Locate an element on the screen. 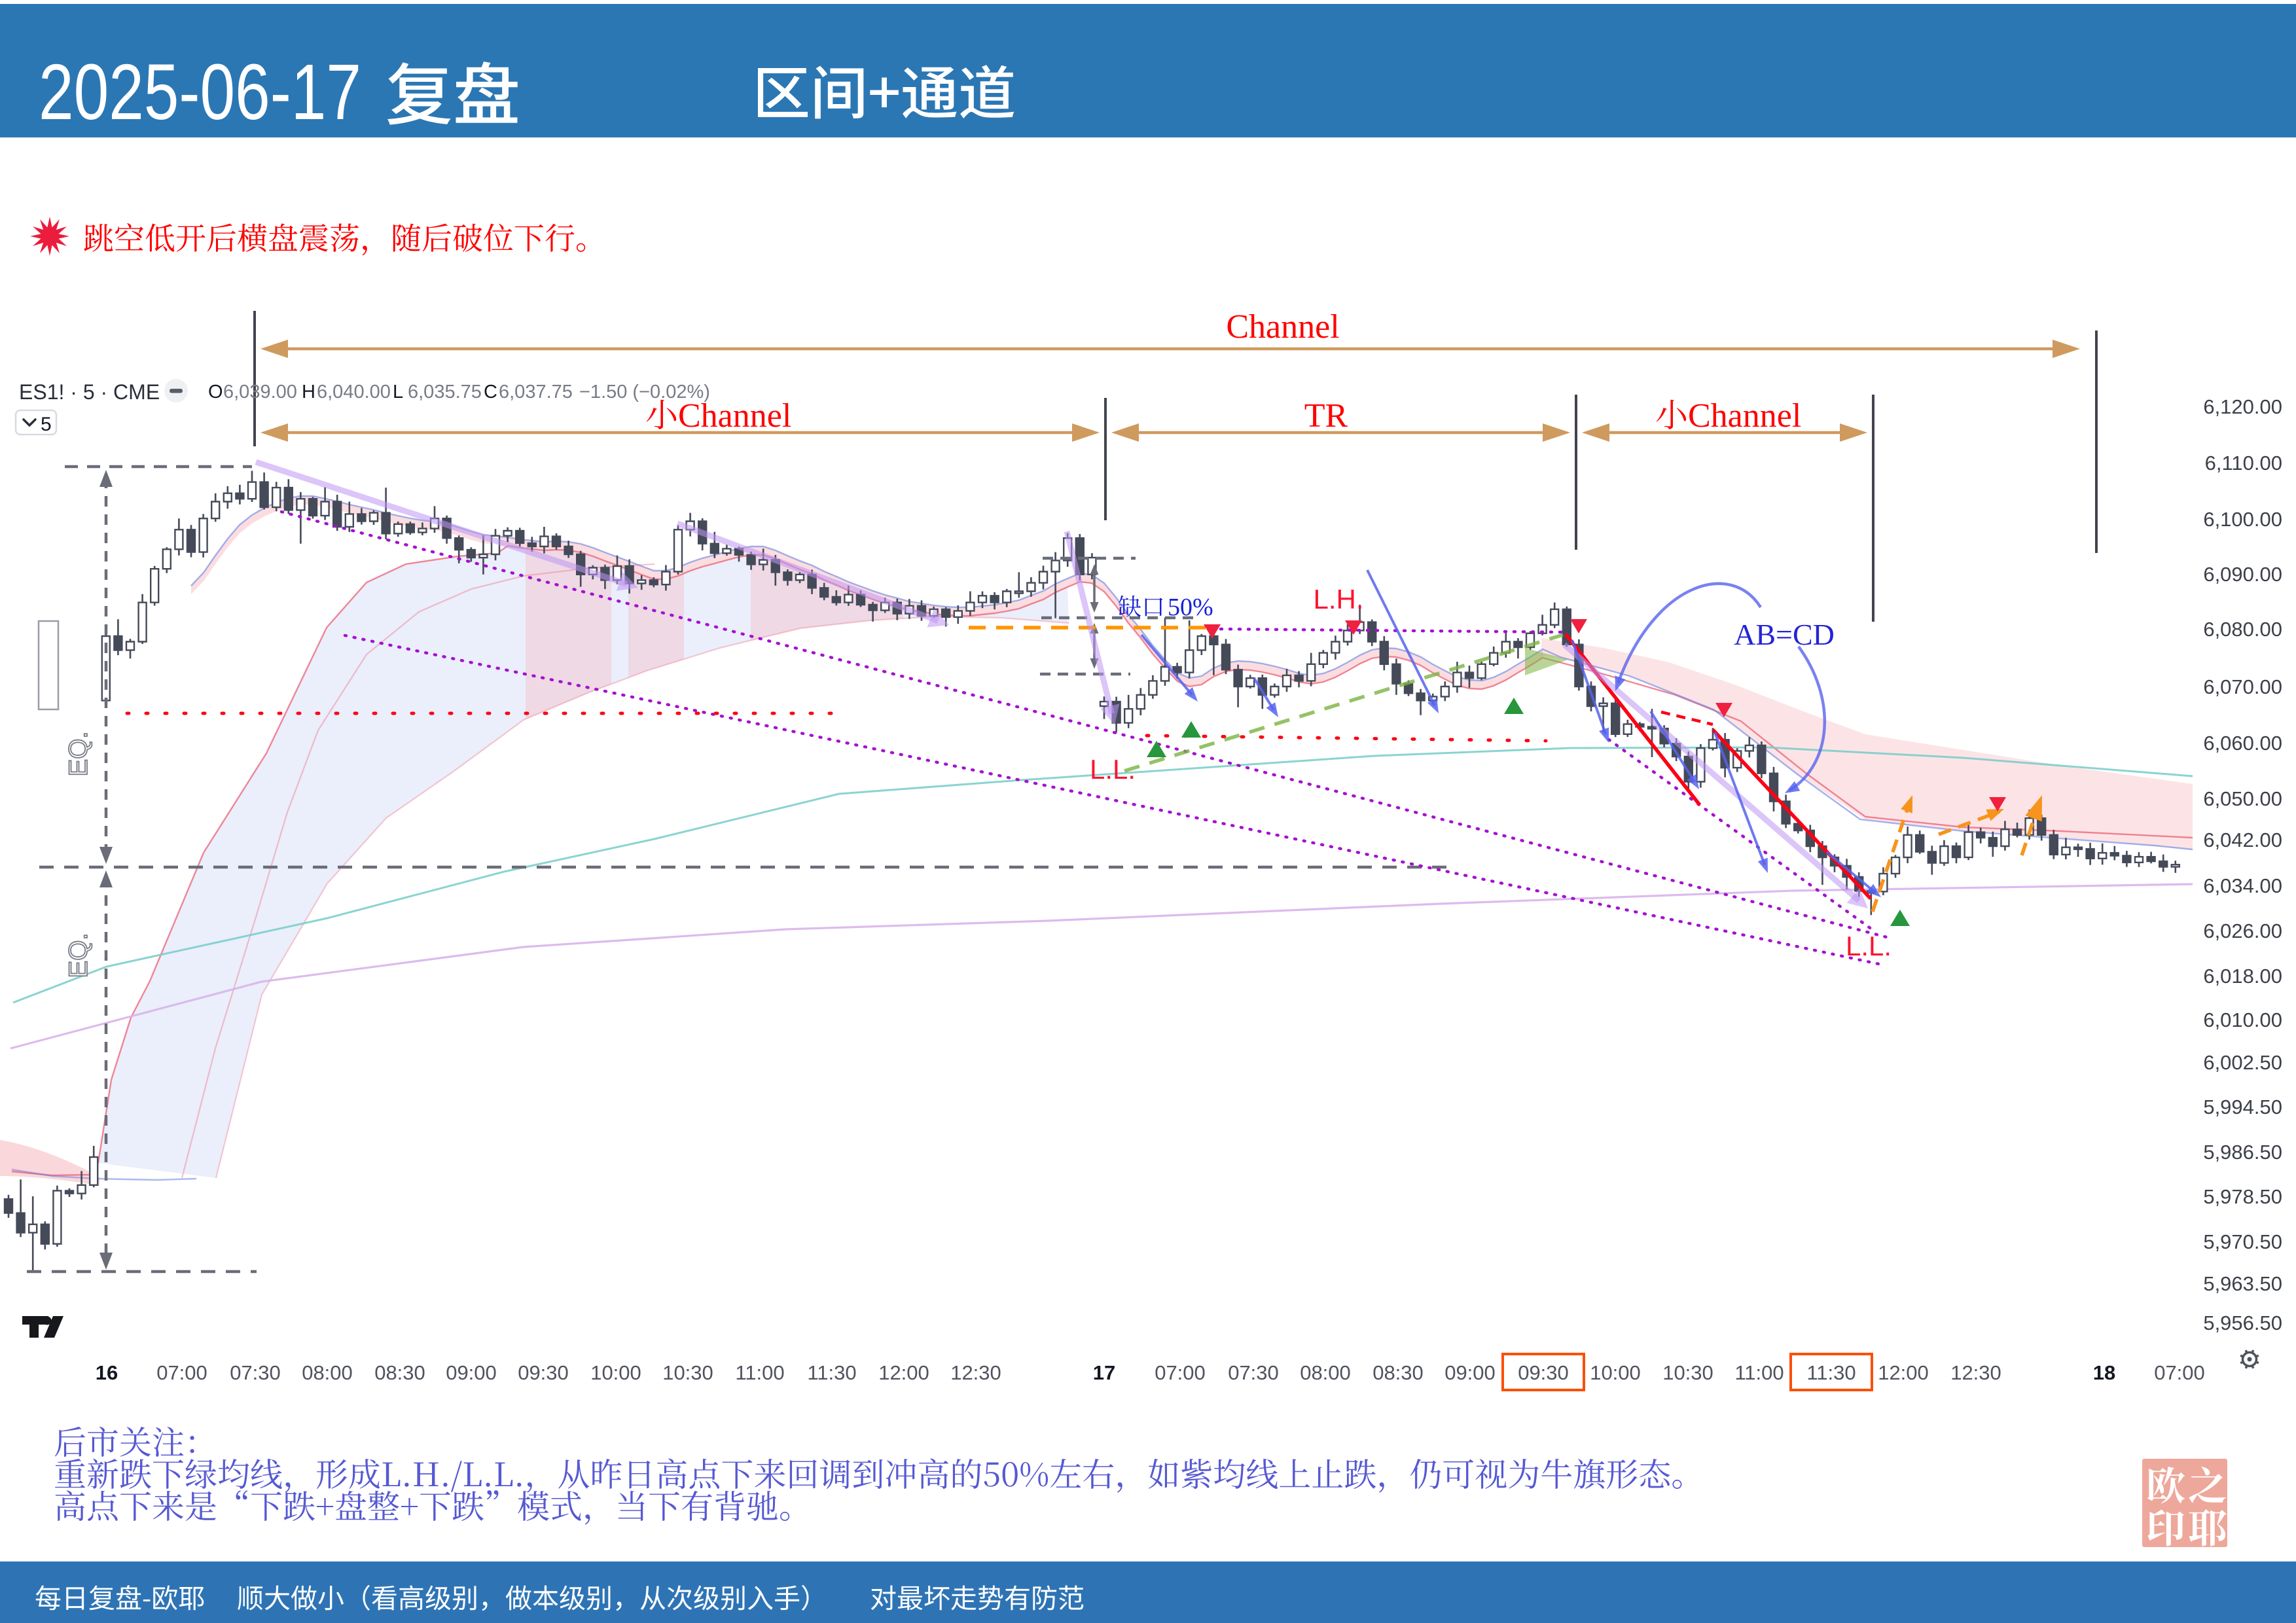 This screenshot has height=1623, width=2296. svg-text: −1.50 (−0.02%) is located at coordinates (644, 392).